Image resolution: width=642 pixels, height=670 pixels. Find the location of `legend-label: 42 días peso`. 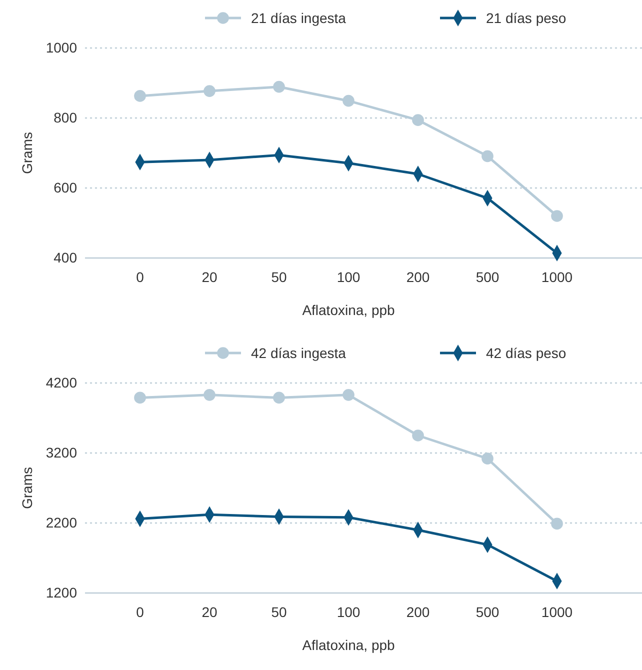

legend-label: 42 días peso is located at coordinates (526, 353).